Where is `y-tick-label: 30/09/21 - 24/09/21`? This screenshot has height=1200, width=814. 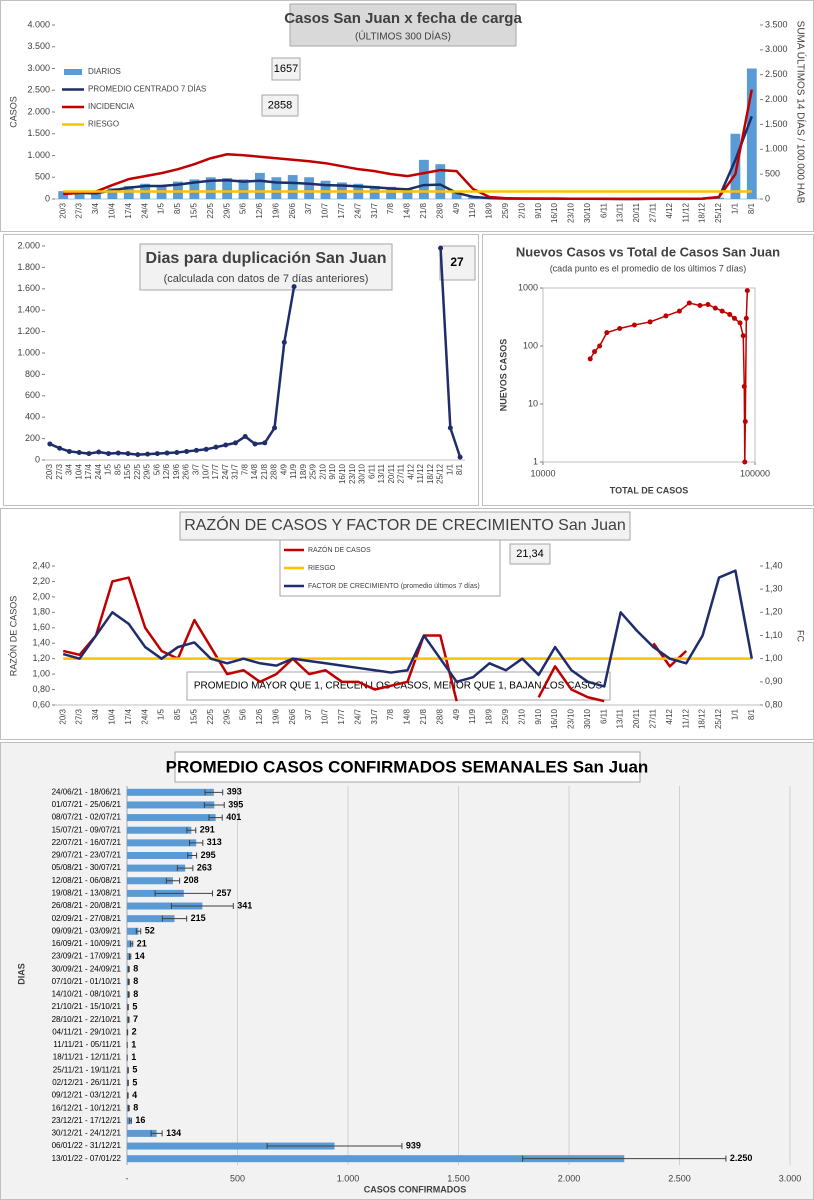 y-tick-label: 30/09/21 - 24/09/21 is located at coordinates (87, 968).